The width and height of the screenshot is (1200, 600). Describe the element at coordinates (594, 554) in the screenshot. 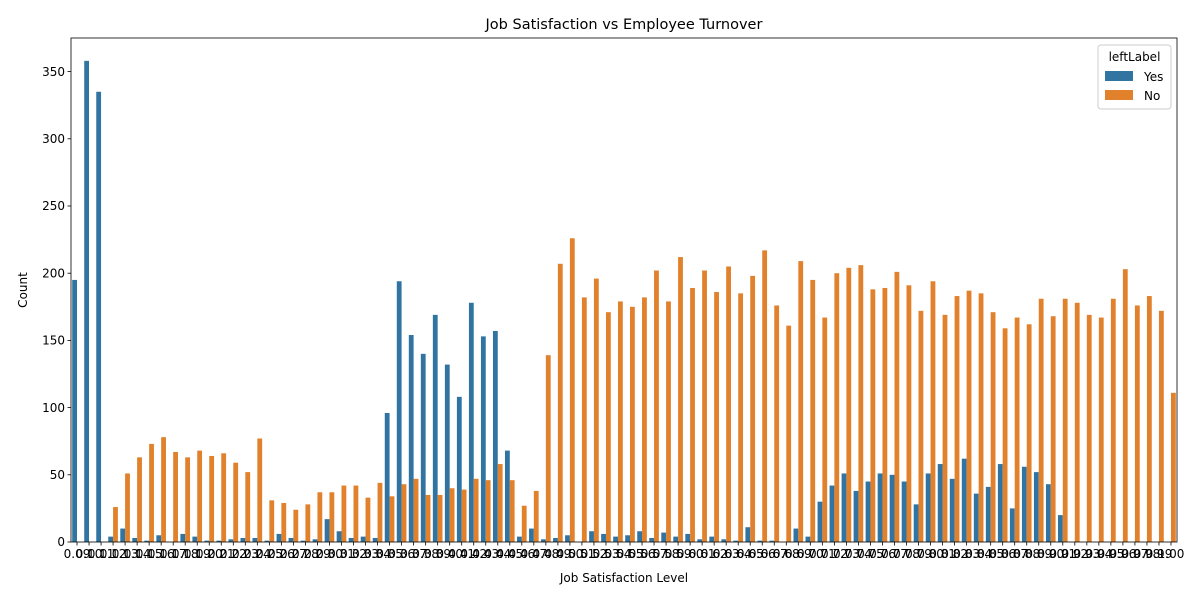

I see `x-tick-label-0.52: 0.52` at that location.